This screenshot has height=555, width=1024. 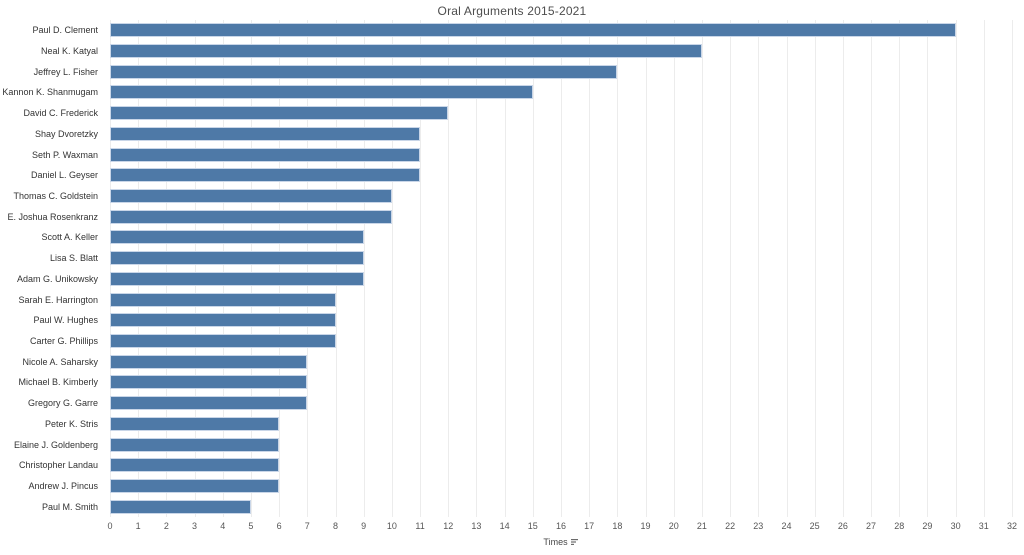 I want to click on x-tick-label: 11, so click(x=420, y=526).